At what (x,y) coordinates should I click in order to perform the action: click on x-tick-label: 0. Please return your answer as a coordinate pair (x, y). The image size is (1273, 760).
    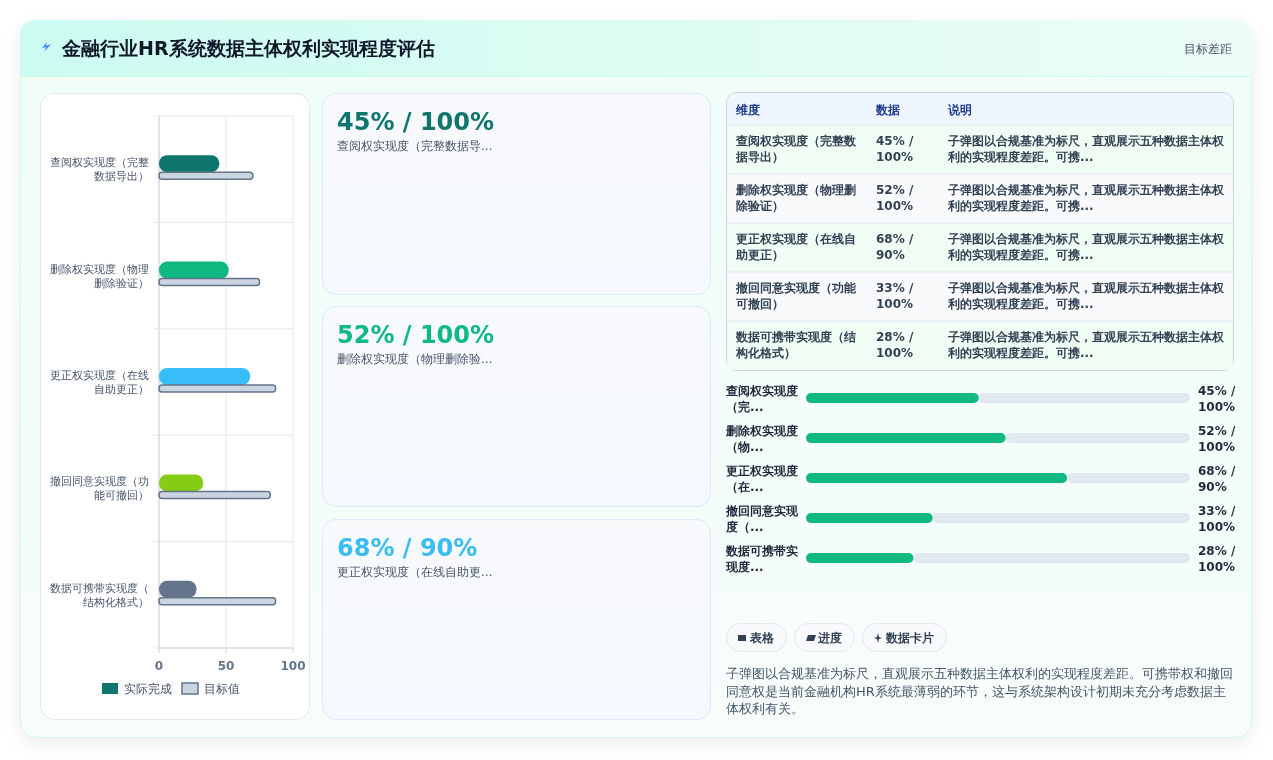
    Looking at the image, I should click on (159, 666).